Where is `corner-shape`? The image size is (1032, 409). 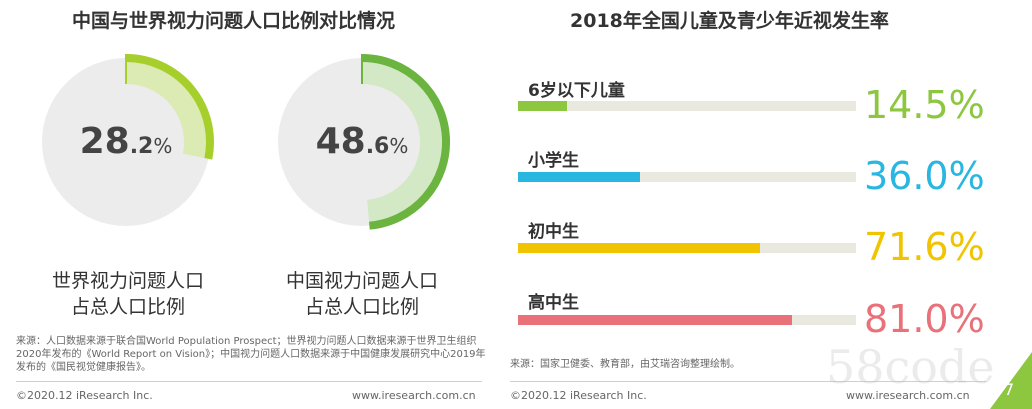 corner-shape is located at coordinates (1011, 380).